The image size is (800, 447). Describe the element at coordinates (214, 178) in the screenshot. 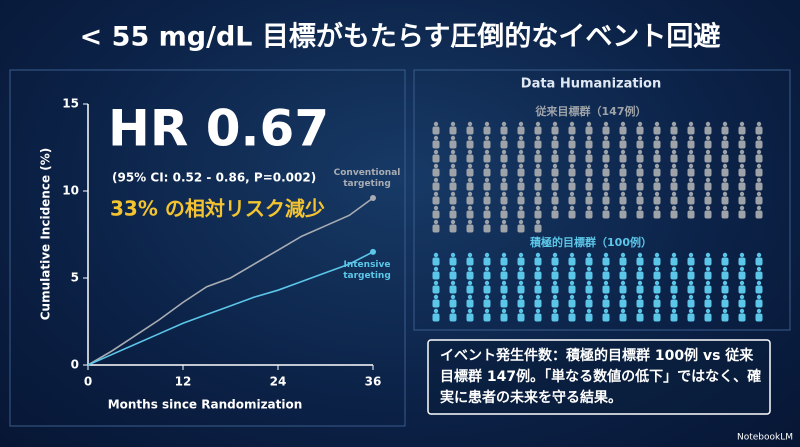

I see `hr-ci: (95% CI: 0.52 - 0.86, P=0.002)` at that location.